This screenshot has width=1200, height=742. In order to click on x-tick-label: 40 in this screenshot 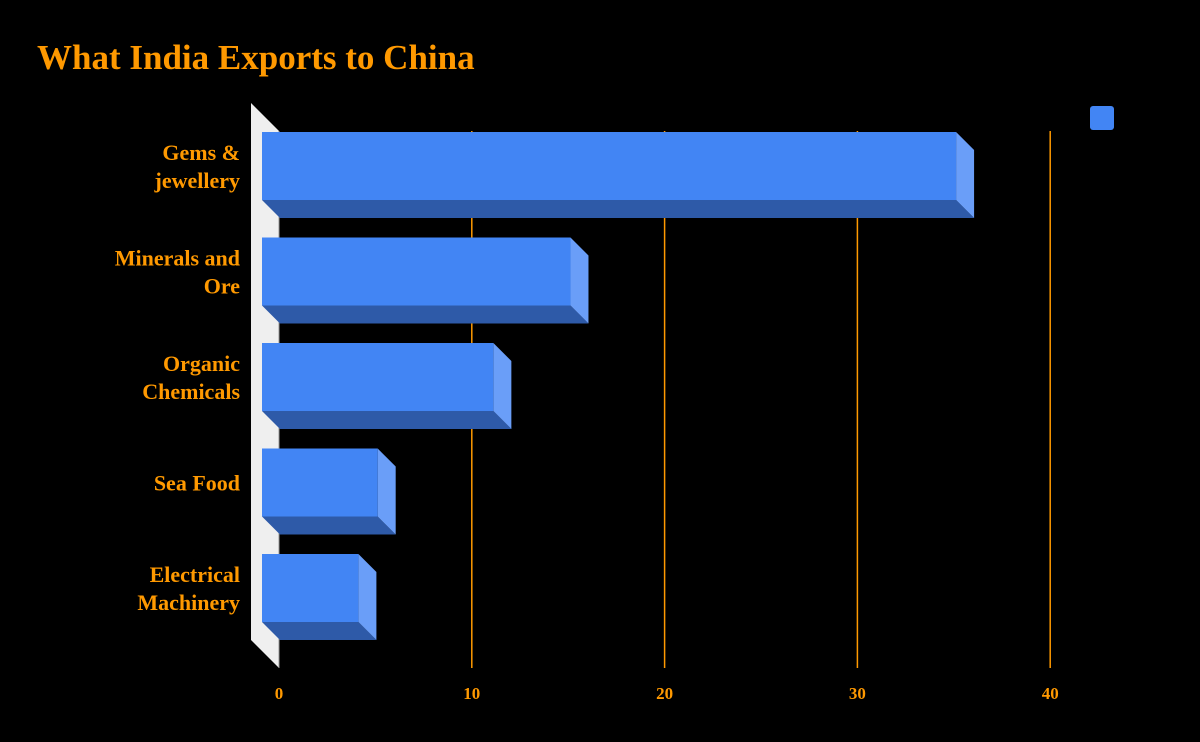, I will do `click(1050, 693)`.